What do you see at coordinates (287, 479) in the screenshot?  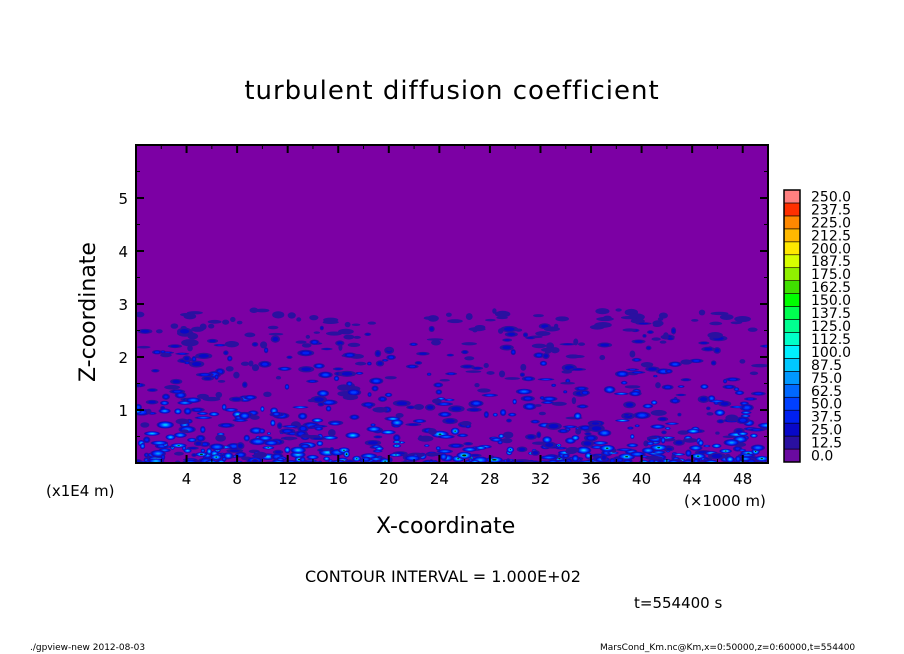 I see `x-tick-label: 12` at bounding box center [287, 479].